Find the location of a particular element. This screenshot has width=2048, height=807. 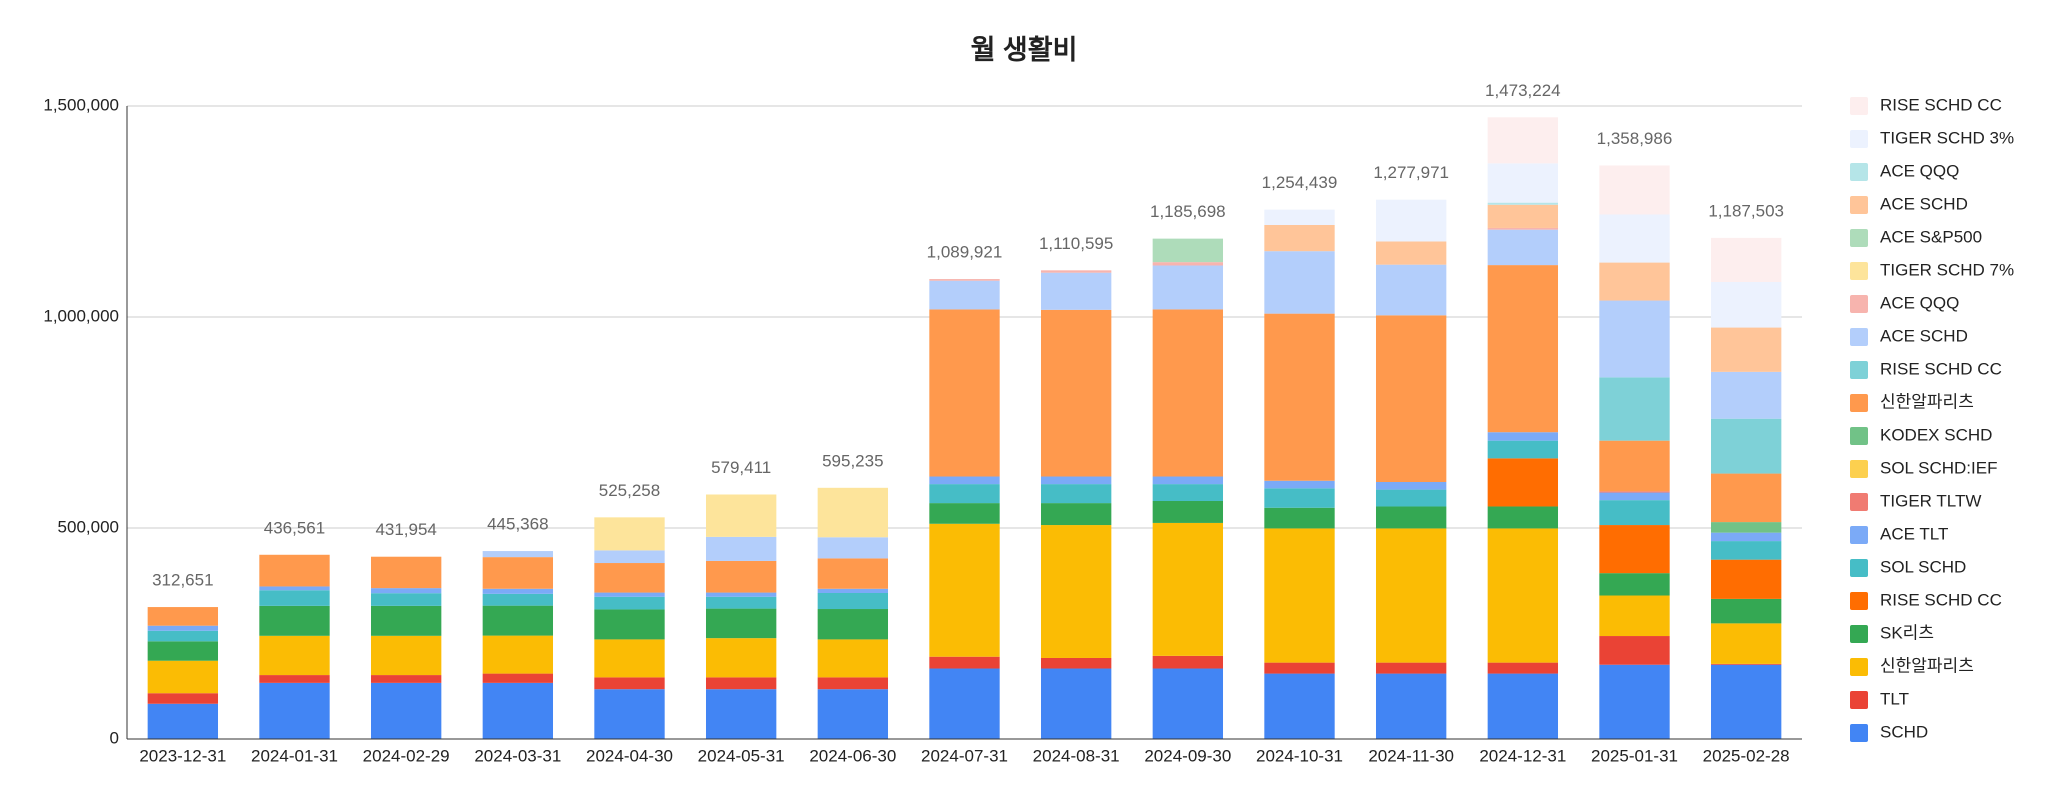

legend-label: KODEX SCHD is located at coordinates (1936, 434).